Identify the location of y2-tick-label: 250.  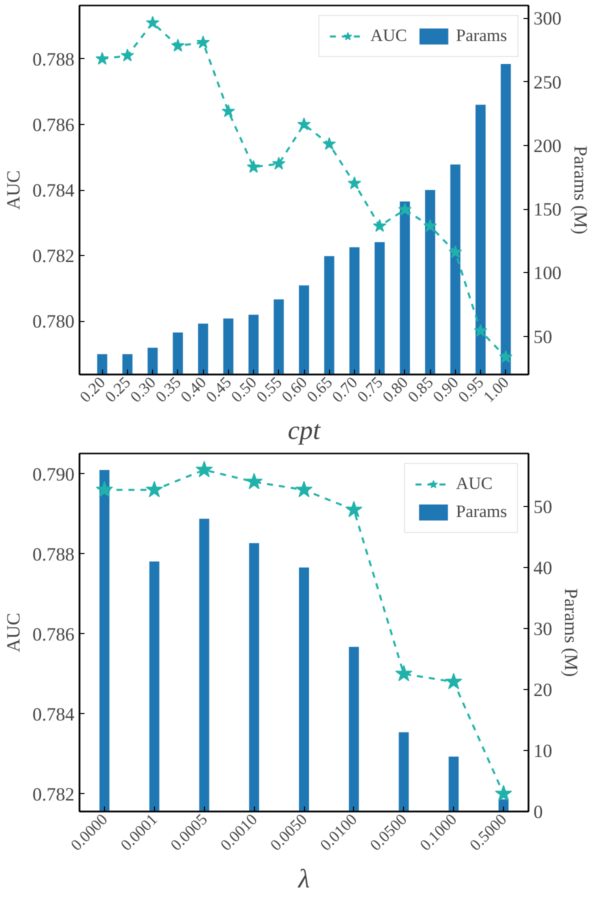
(548, 83).